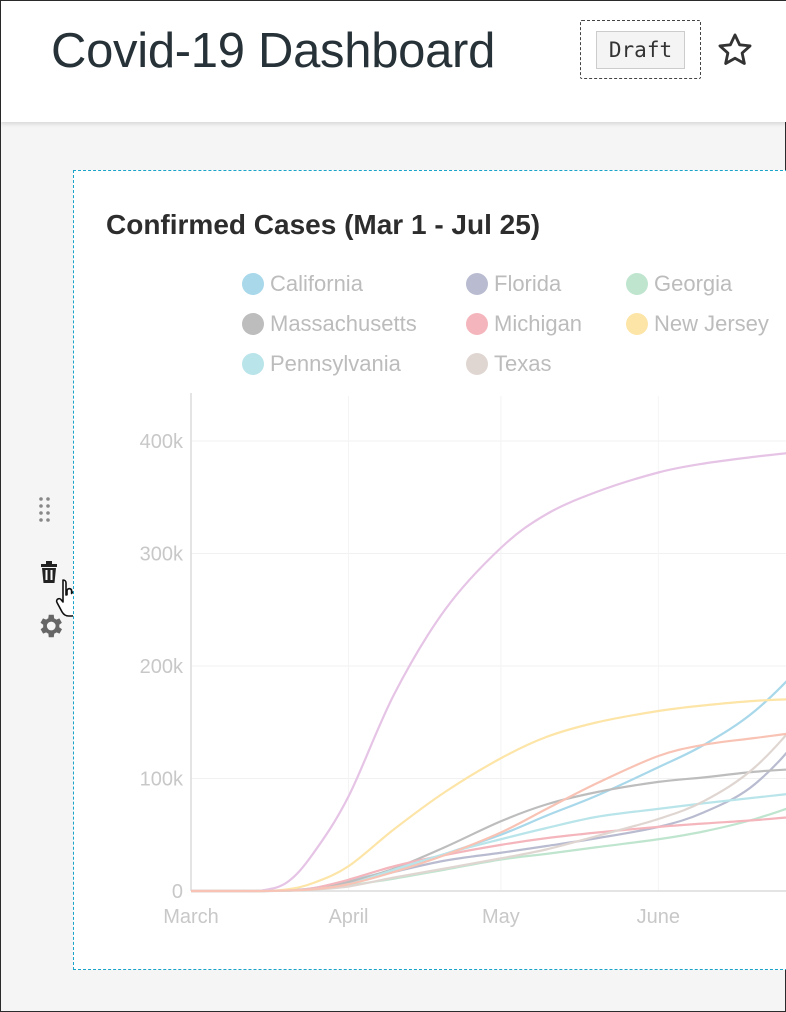  I want to click on legend-label: Michigan, so click(538, 323).